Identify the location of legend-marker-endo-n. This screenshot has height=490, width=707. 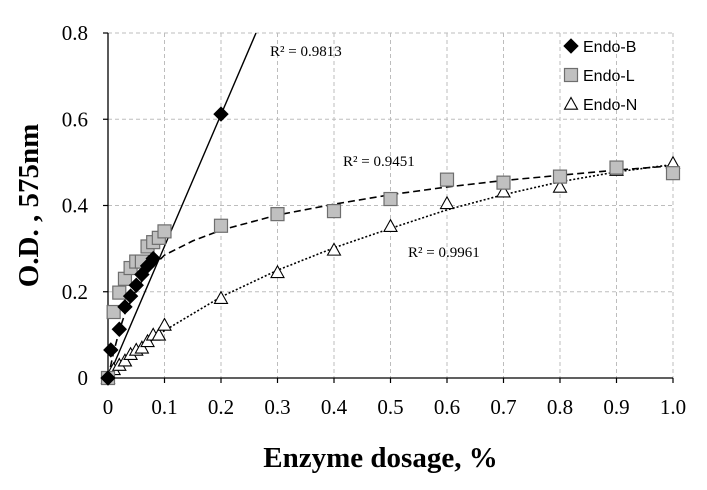
(571, 103).